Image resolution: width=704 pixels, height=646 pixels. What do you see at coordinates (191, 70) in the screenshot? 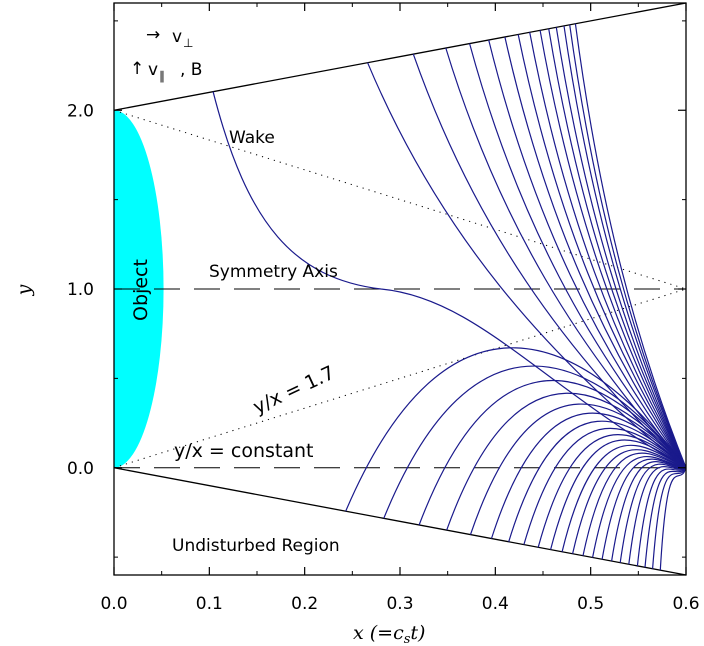
I see `v-par-field: , B` at bounding box center [191, 70].